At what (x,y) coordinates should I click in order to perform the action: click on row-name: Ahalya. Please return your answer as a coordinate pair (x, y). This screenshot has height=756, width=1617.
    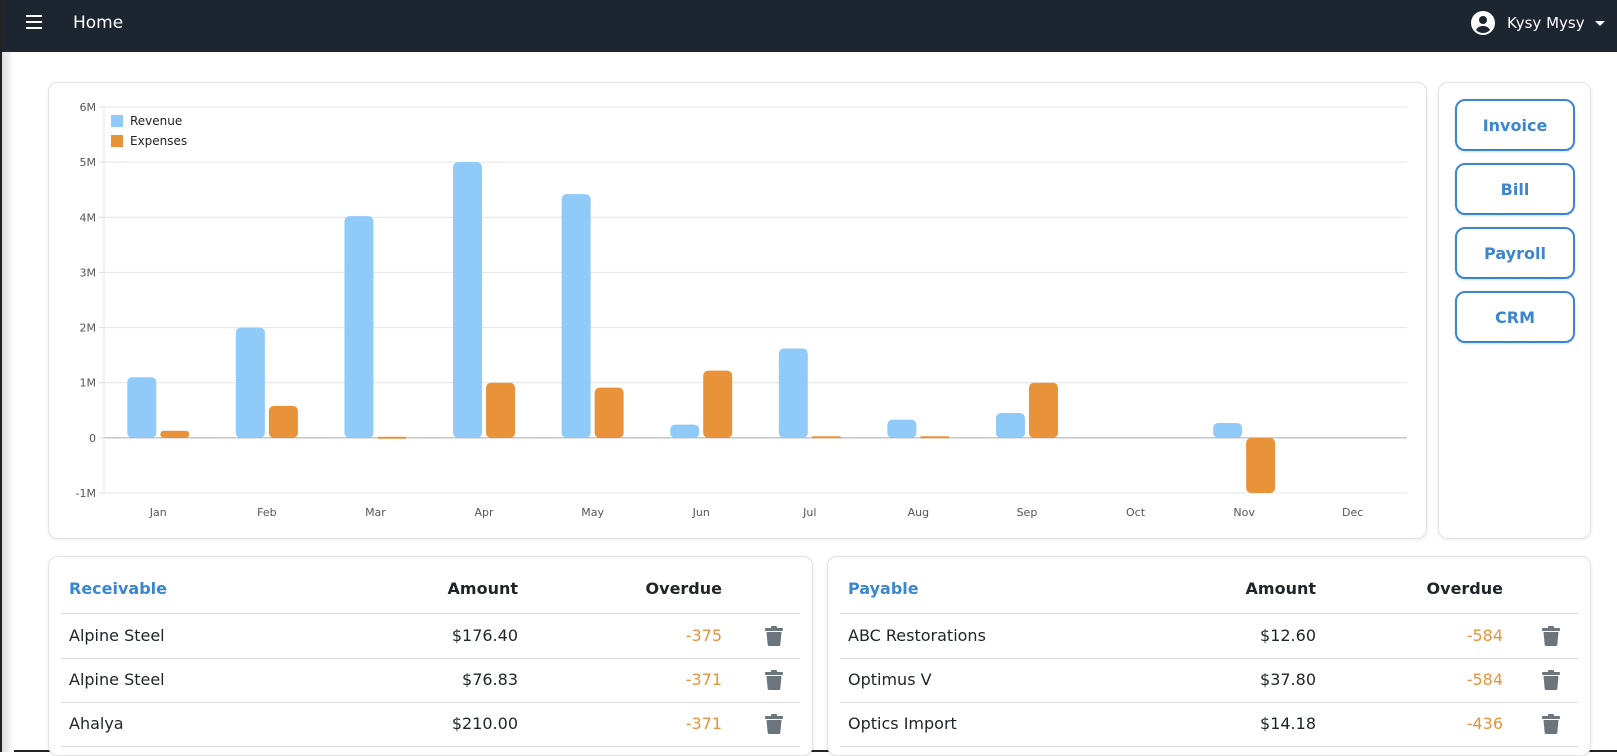
    Looking at the image, I should click on (96, 723).